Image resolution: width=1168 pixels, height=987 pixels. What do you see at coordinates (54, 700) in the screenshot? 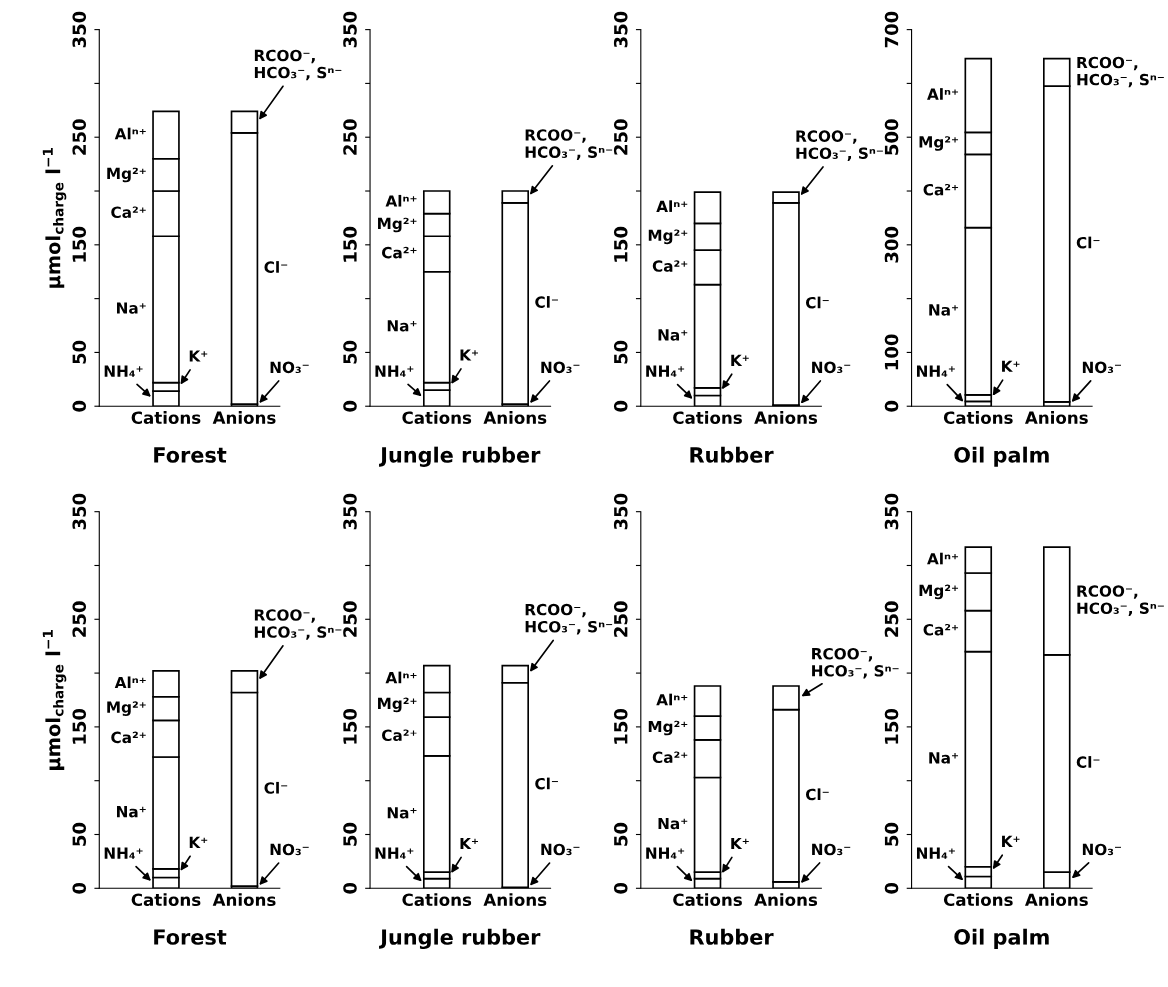
I see `y-axis-title: μmol$_{charge}$ l$^{−1}$` at bounding box center [54, 700].